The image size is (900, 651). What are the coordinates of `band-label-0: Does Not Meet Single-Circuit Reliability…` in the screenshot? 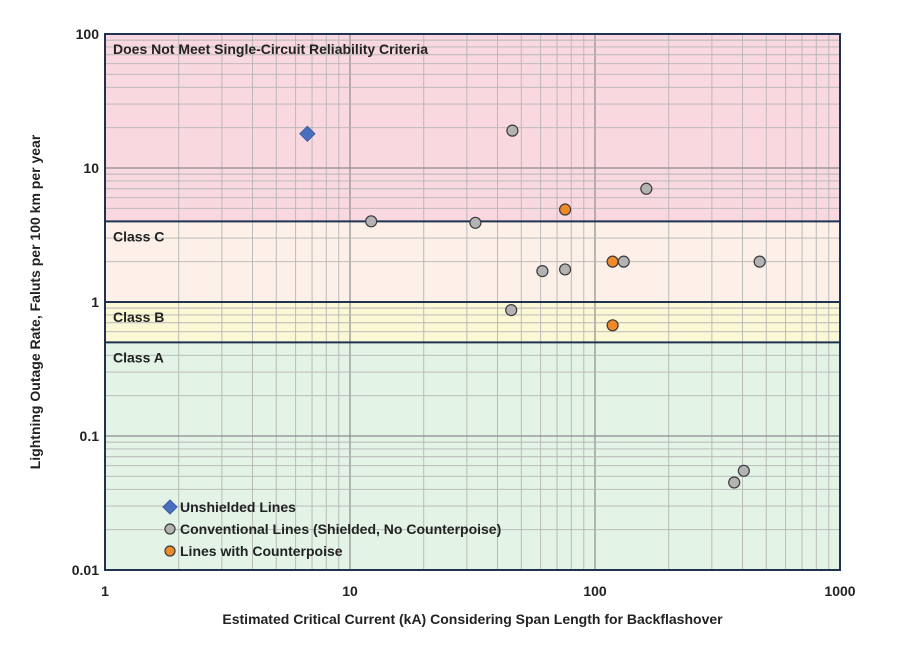 It's located at (270, 49).